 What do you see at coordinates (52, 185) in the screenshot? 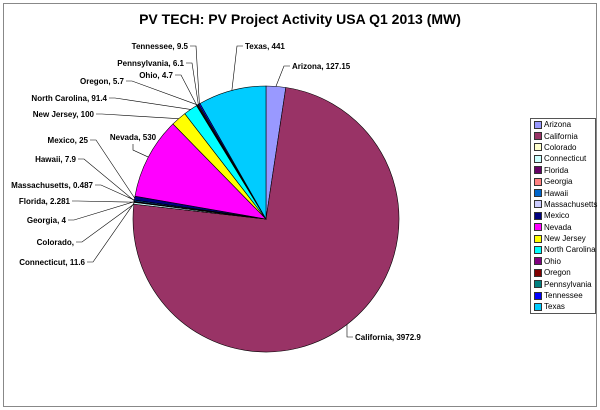
I see `data-label: Massachusetts, 0.487` at bounding box center [52, 185].